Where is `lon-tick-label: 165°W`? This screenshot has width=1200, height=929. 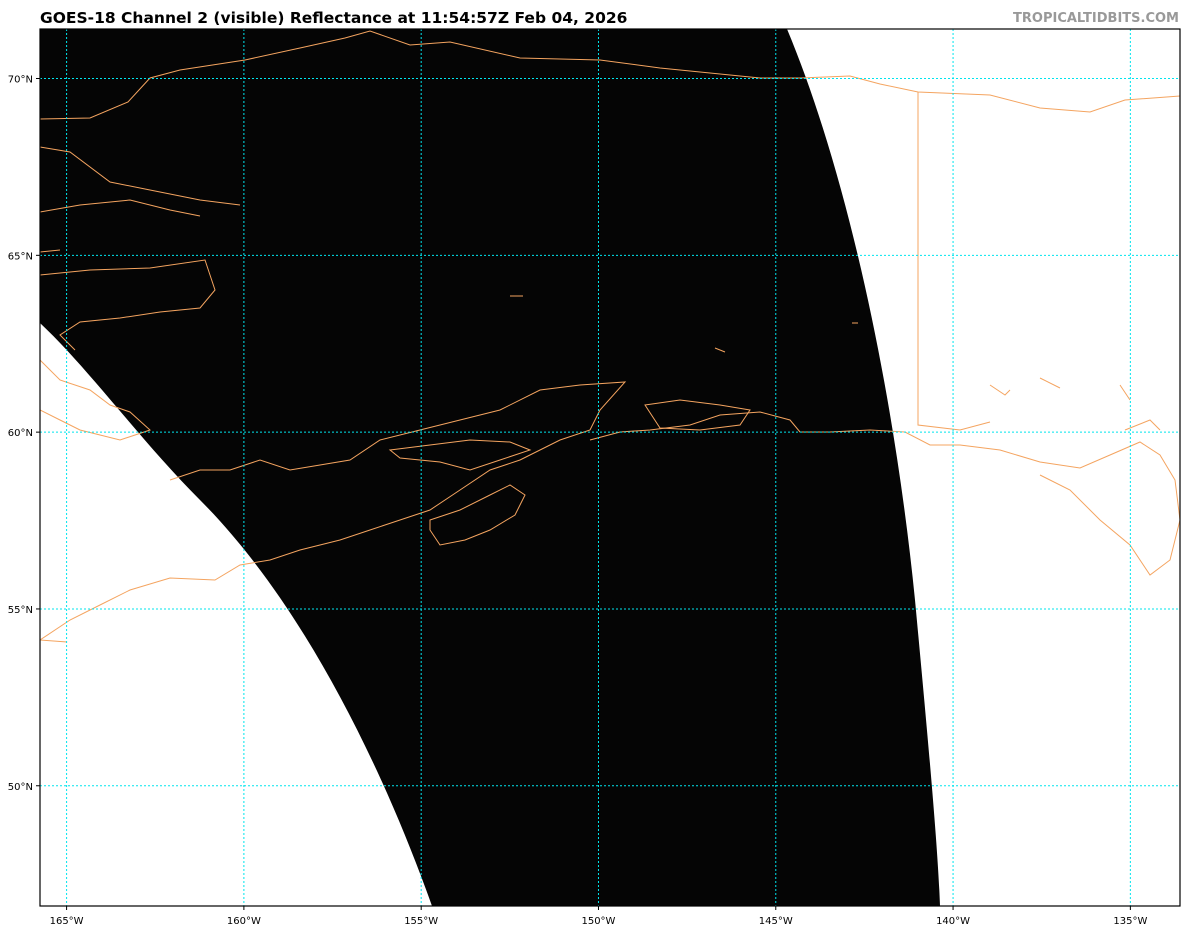
lon-tick-label: 165°W is located at coordinates (67, 921).